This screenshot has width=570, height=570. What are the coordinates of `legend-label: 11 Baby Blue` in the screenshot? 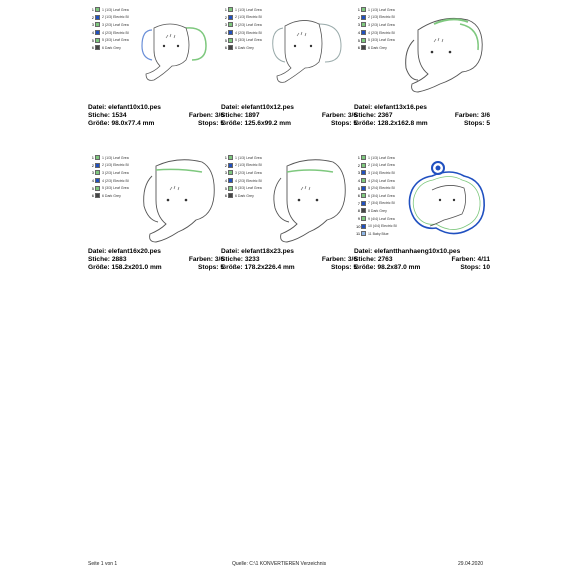 It's located at (378, 233).